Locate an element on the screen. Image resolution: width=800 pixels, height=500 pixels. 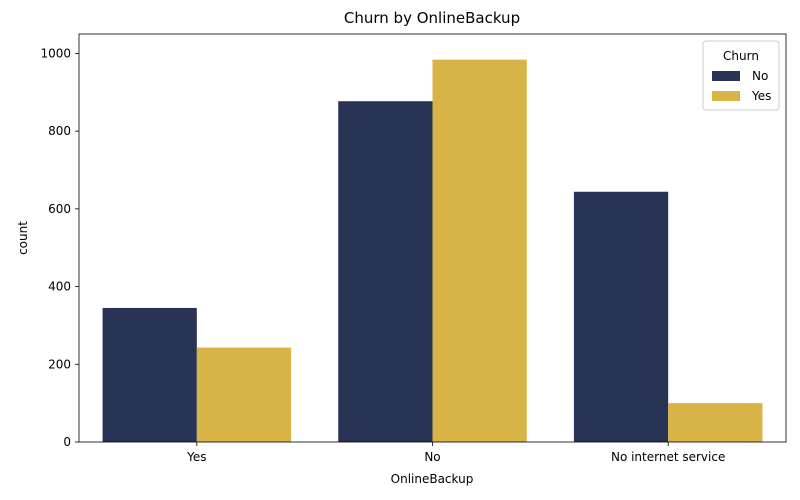
legend-label-no: No is located at coordinates (760, 76).